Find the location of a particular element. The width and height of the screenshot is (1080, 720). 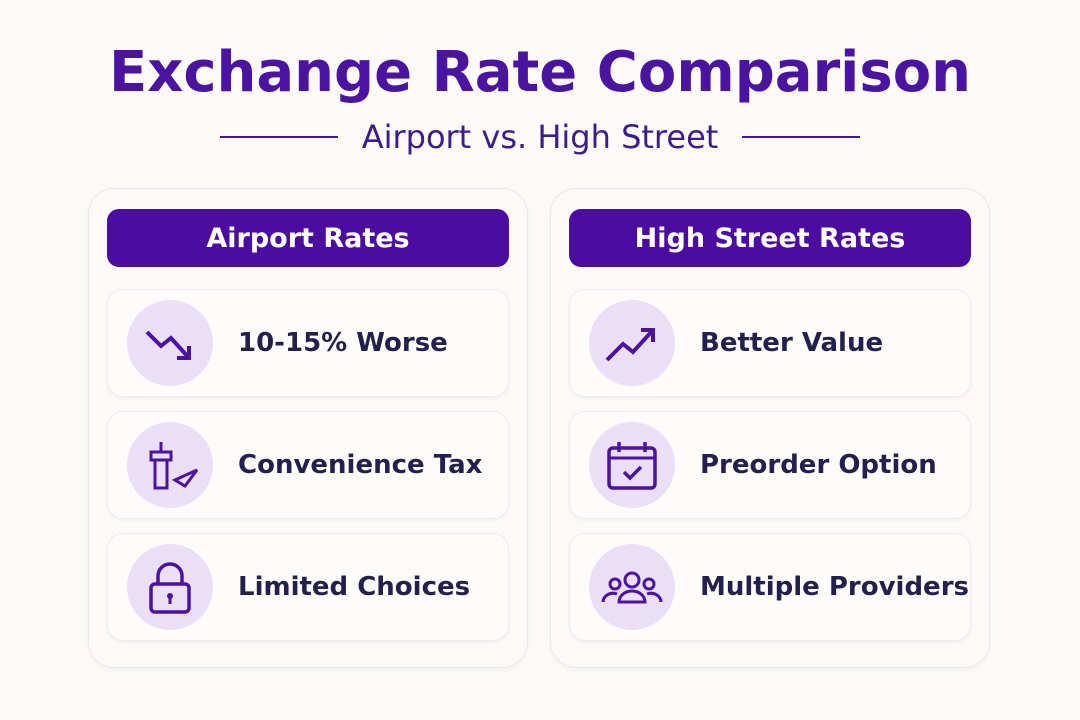

item-label: 10-15% Worse is located at coordinates (343, 343).